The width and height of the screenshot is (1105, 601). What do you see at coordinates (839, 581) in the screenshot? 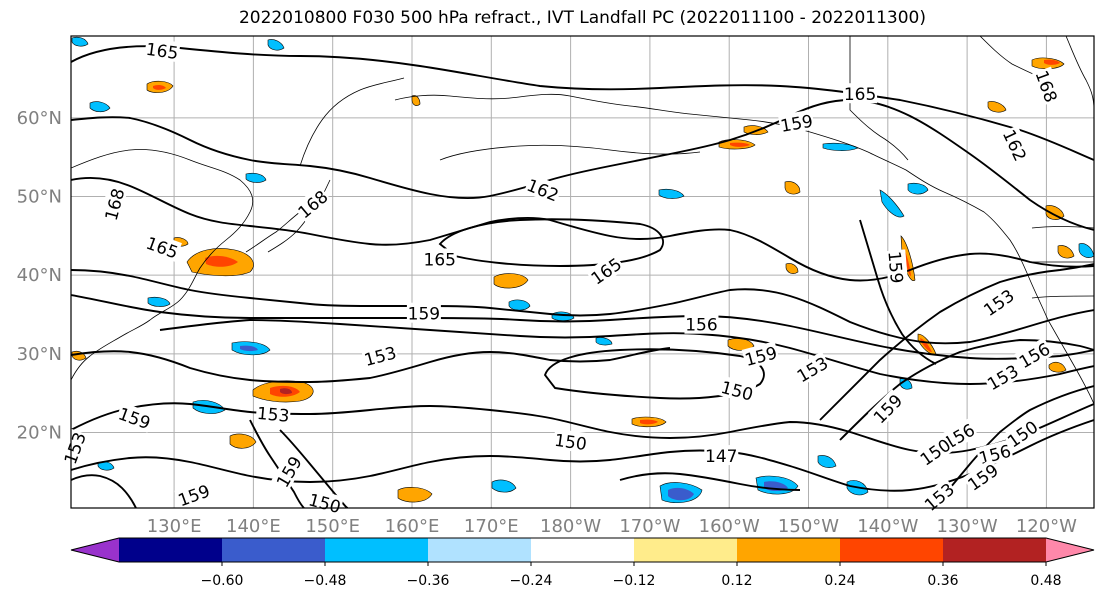
I see `colorbar-tick-label: 0.24` at bounding box center [839, 581].